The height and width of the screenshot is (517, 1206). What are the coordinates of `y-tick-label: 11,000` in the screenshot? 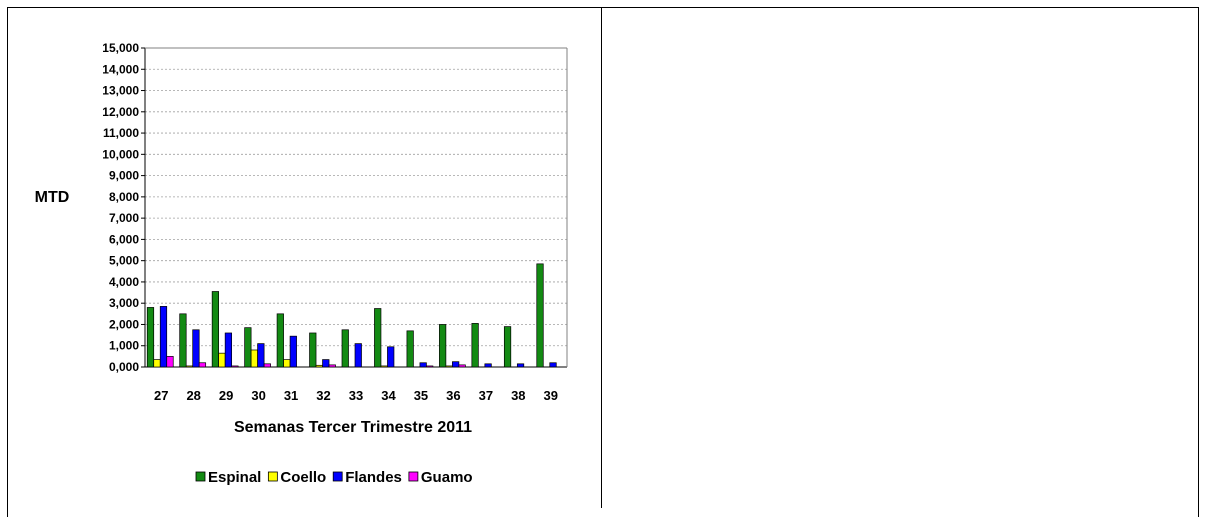 It's located at (121, 133).